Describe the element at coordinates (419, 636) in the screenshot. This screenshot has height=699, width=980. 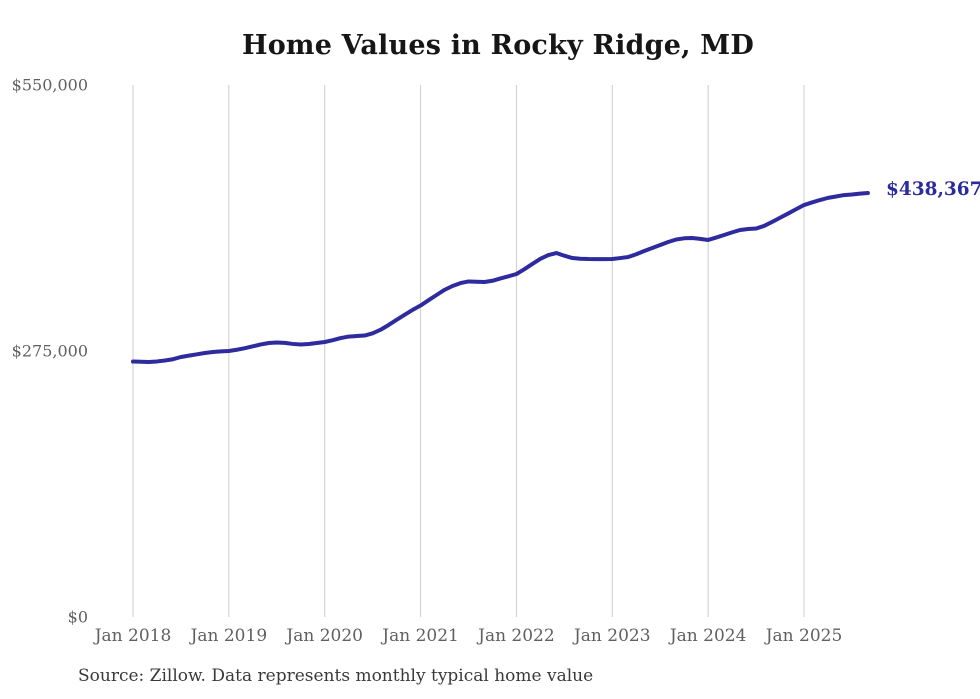
I see `x-tick-label: Jan 2021` at that location.